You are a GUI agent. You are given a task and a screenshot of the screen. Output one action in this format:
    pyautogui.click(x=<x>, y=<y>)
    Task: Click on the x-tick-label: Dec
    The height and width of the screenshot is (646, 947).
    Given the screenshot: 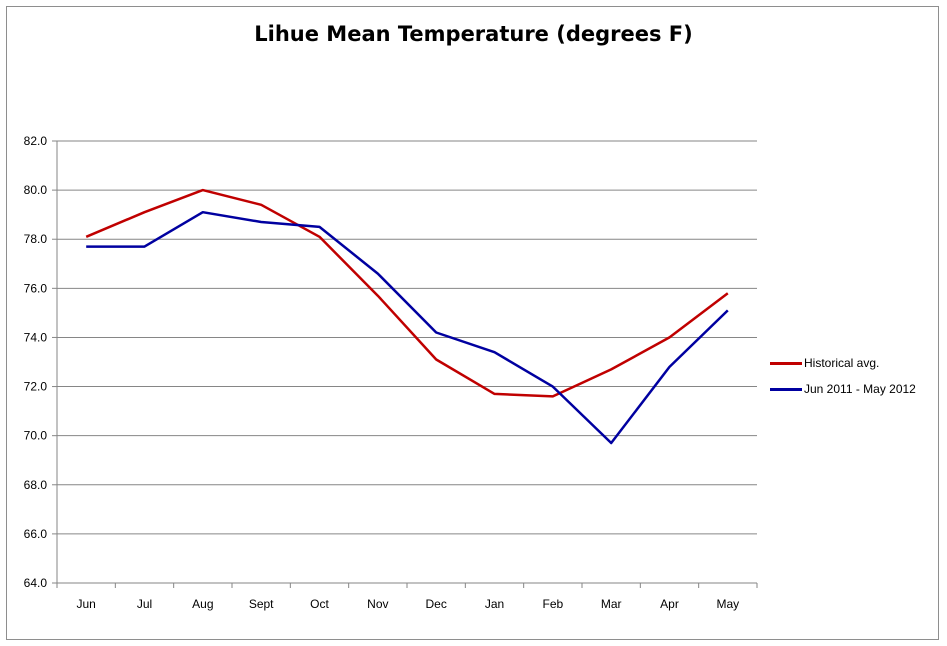 What is the action you would take?
    pyautogui.click(x=435, y=604)
    